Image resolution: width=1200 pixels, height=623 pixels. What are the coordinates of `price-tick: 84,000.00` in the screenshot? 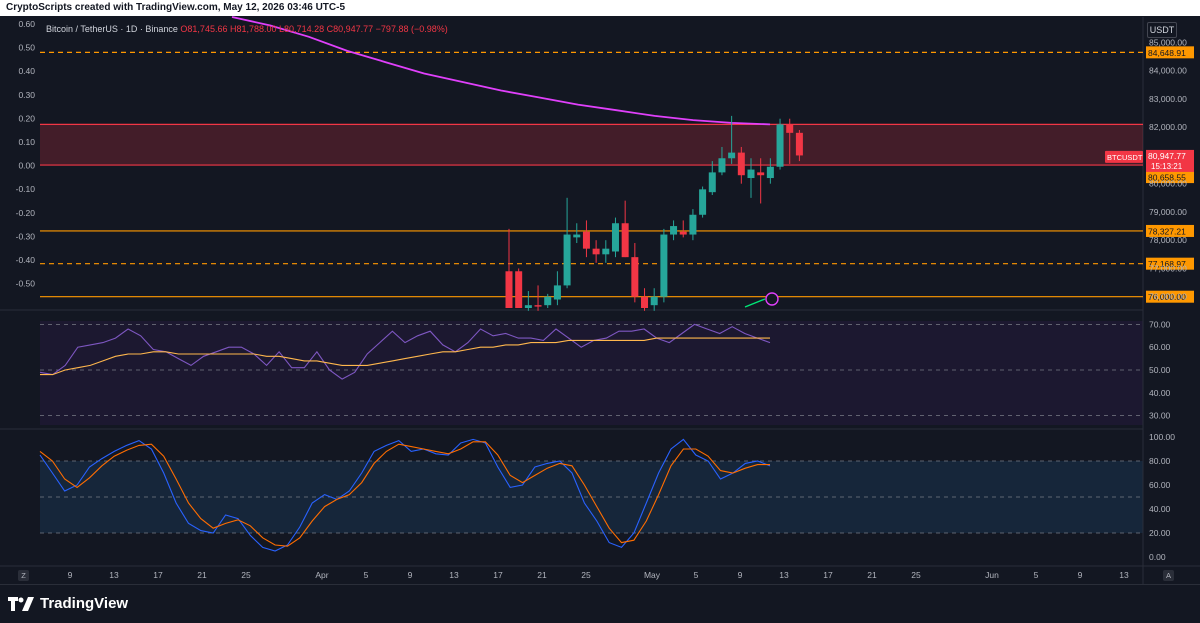 It's located at (1168, 71).